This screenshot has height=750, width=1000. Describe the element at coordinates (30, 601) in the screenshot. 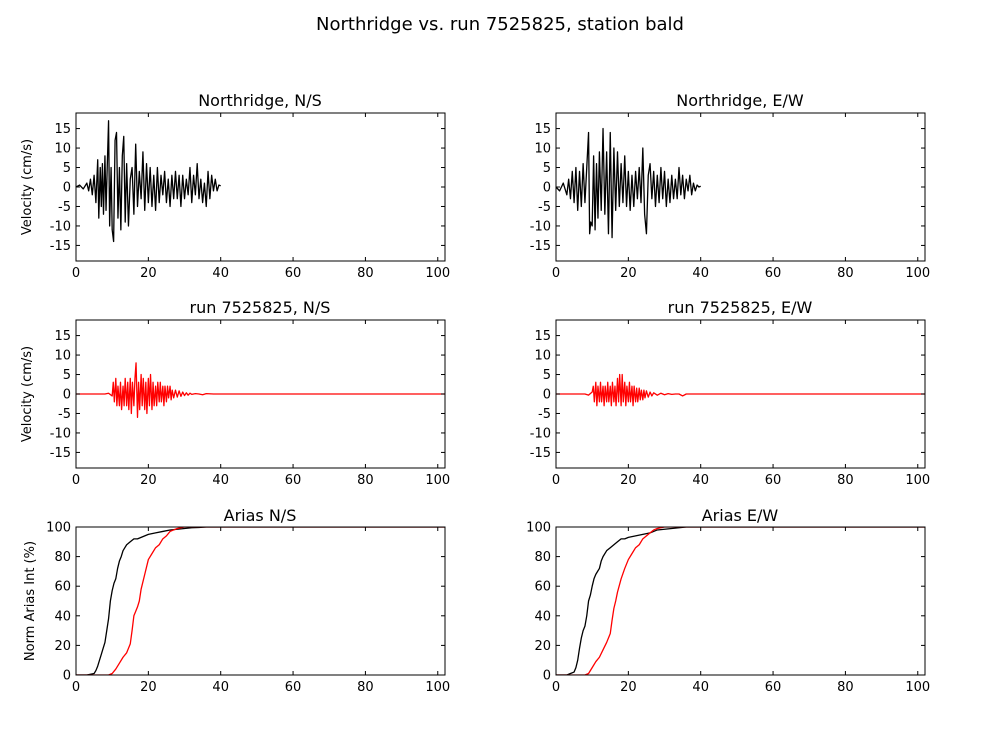

I see `y-axis-label: Norm Arias Int (%)` at that location.